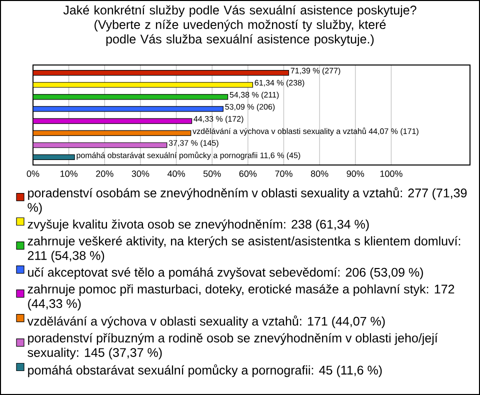 This screenshot has height=395, width=480. I want to click on data-label: 61,34 % (238), so click(279, 84).